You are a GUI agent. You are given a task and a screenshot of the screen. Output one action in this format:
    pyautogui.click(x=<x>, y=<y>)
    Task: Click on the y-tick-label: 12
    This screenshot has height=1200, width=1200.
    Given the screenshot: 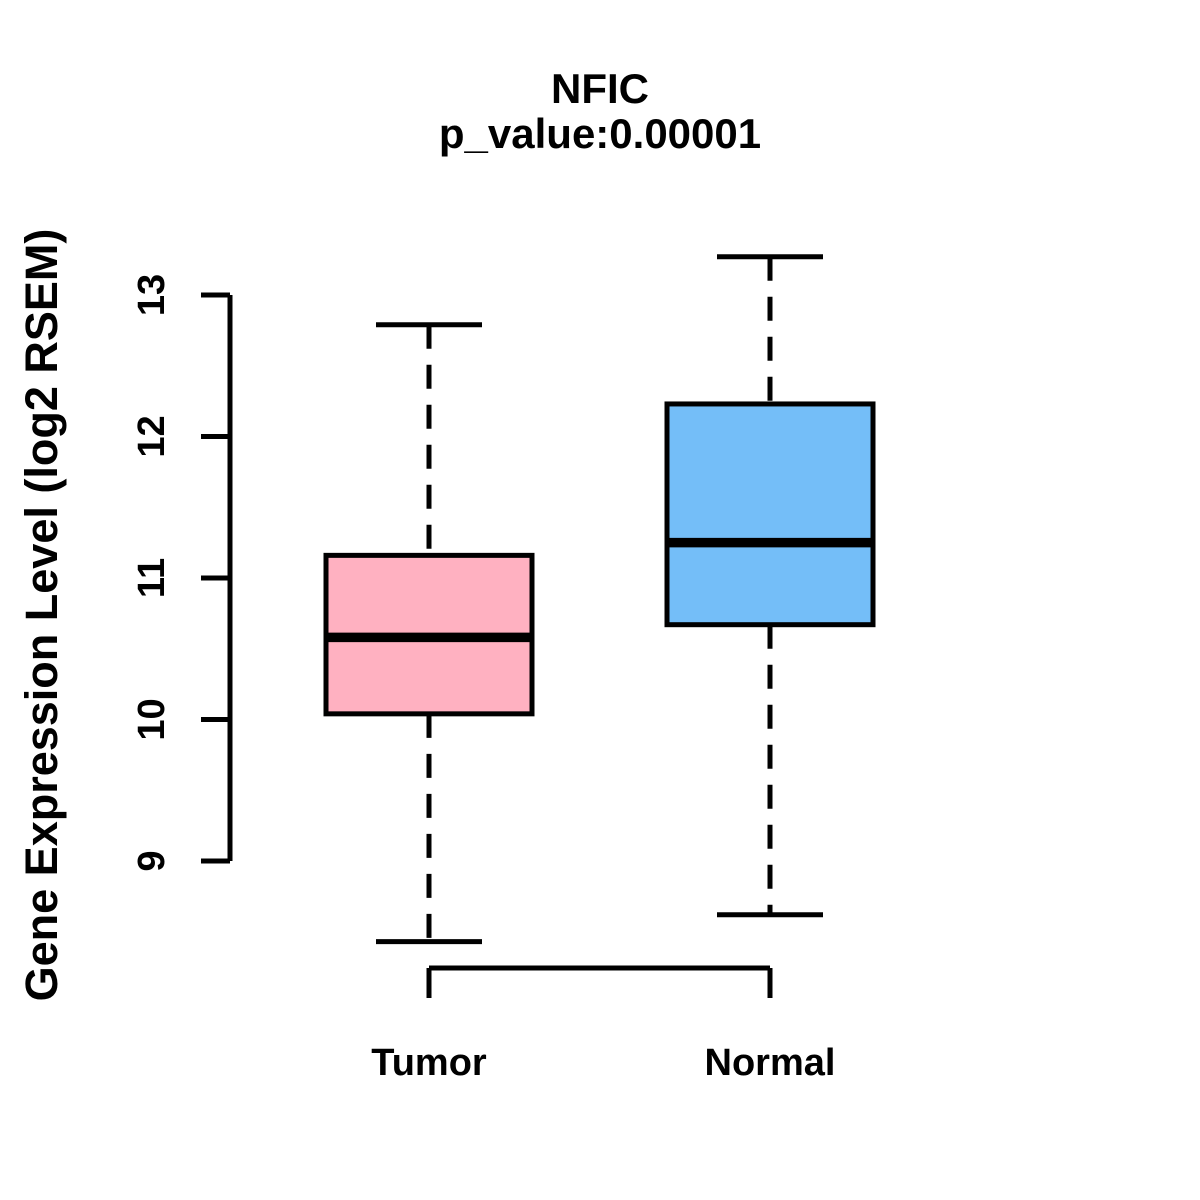 What is the action you would take?
    pyautogui.click(x=152, y=436)
    